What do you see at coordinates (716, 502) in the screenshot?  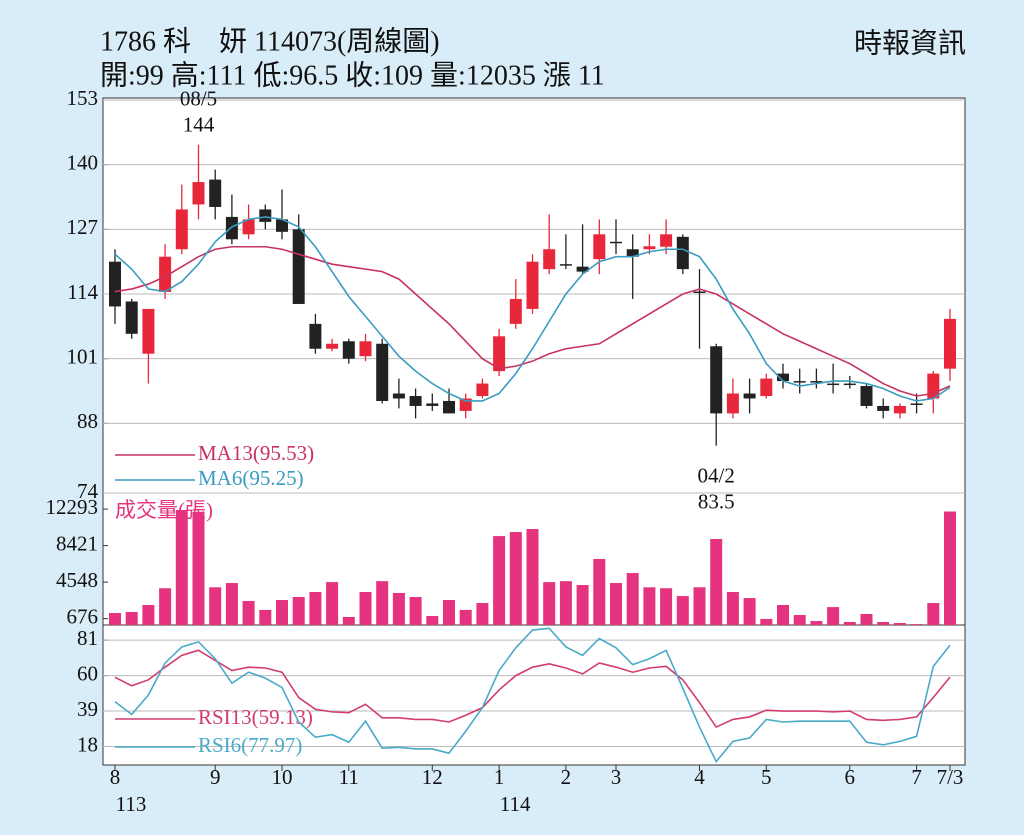 I see `annotation-value: 83.5` at bounding box center [716, 502].